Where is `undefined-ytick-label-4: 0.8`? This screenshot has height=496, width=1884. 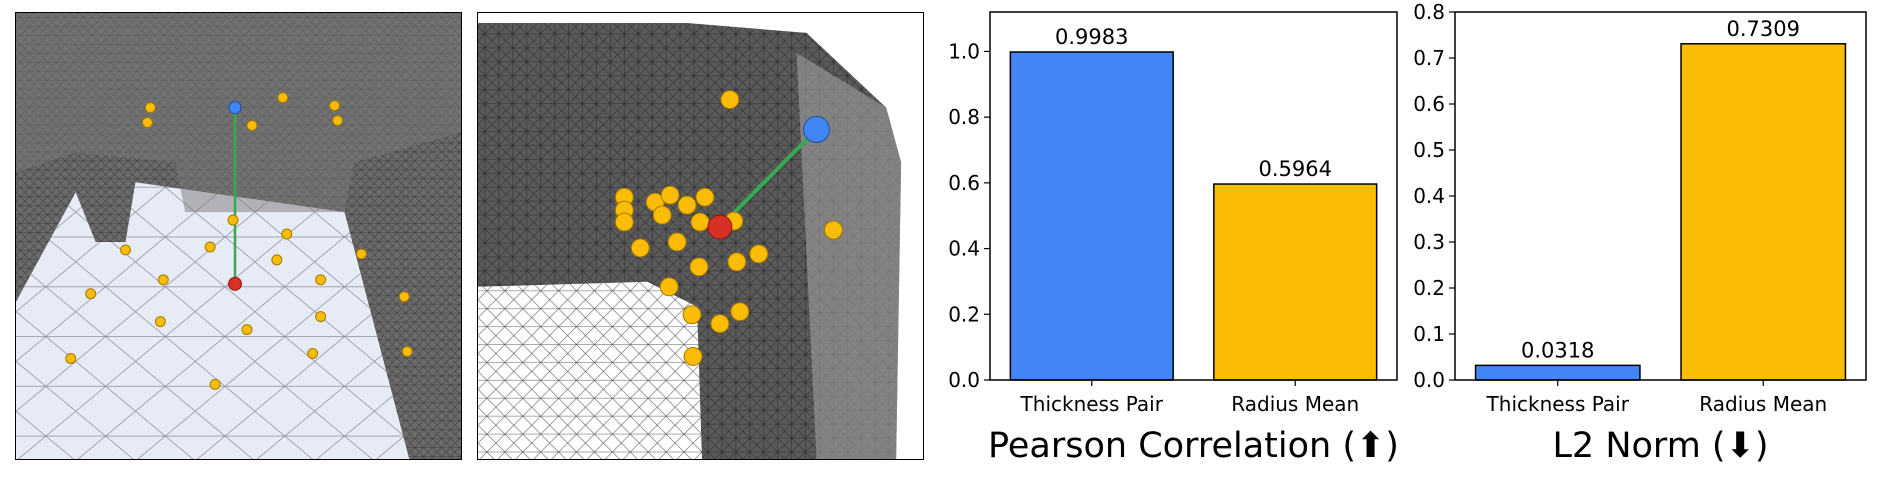 undefined-ytick-label-4: 0.8 is located at coordinates (964, 117).